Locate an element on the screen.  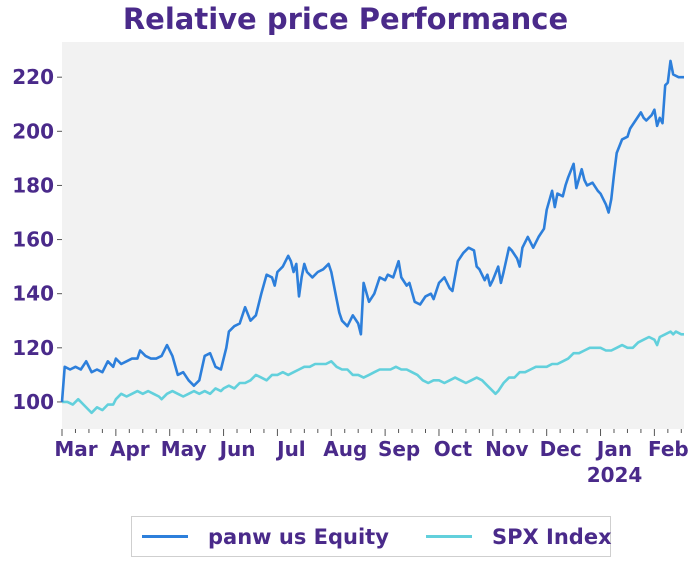
legend-item-panw: panw us Equity is located at coordinates (265, 536).